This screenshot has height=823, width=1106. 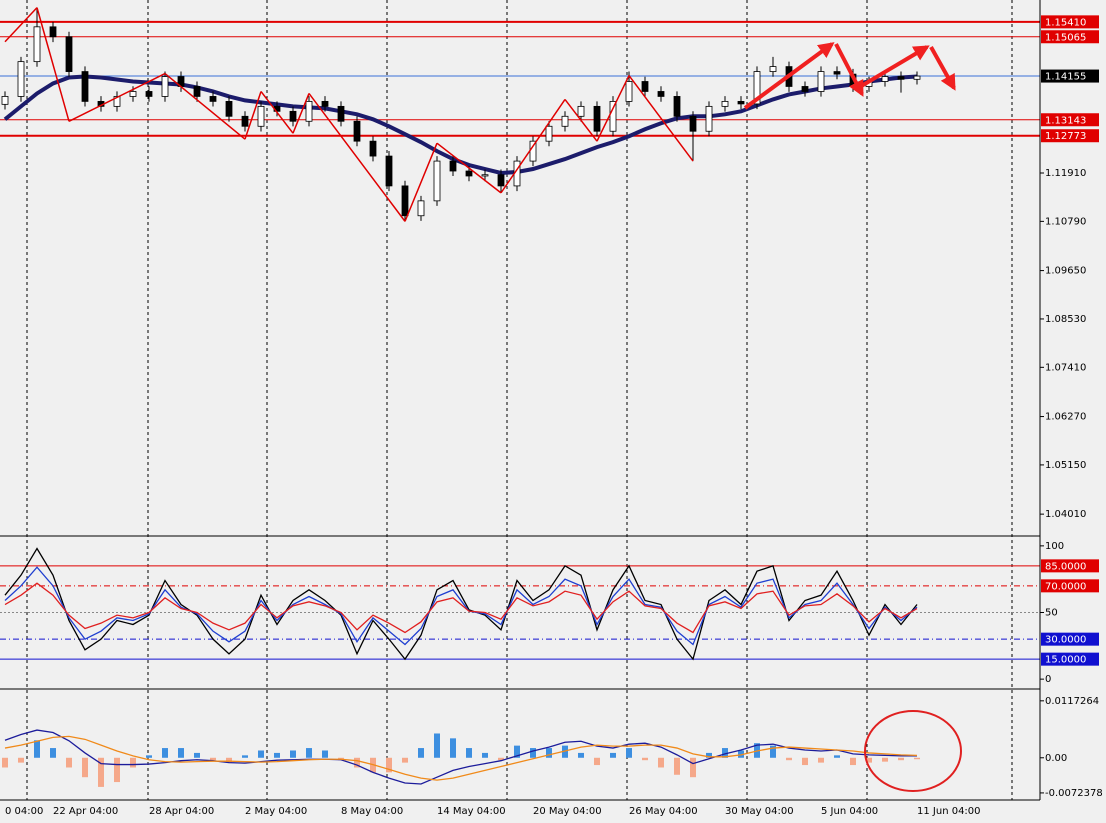 What do you see at coordinates (1065, 271) in the screenshot?
I see `y-tick-label: 1.09650` at bounding box center [1065, 271].